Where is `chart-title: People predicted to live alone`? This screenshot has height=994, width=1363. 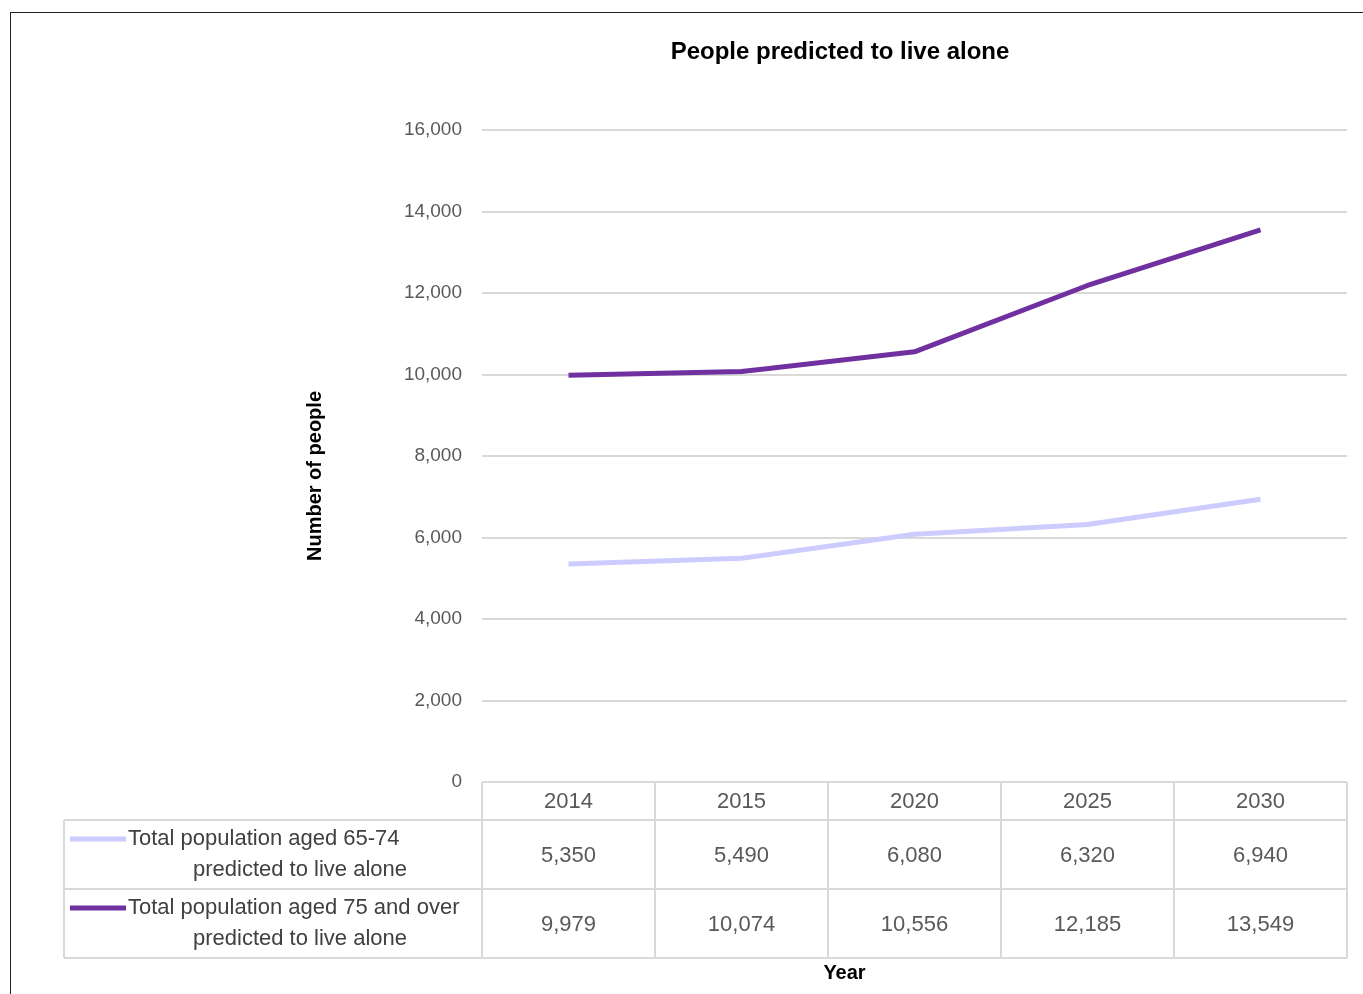
chart-title: People predicted to live alone is located at coordinates (840, 50).